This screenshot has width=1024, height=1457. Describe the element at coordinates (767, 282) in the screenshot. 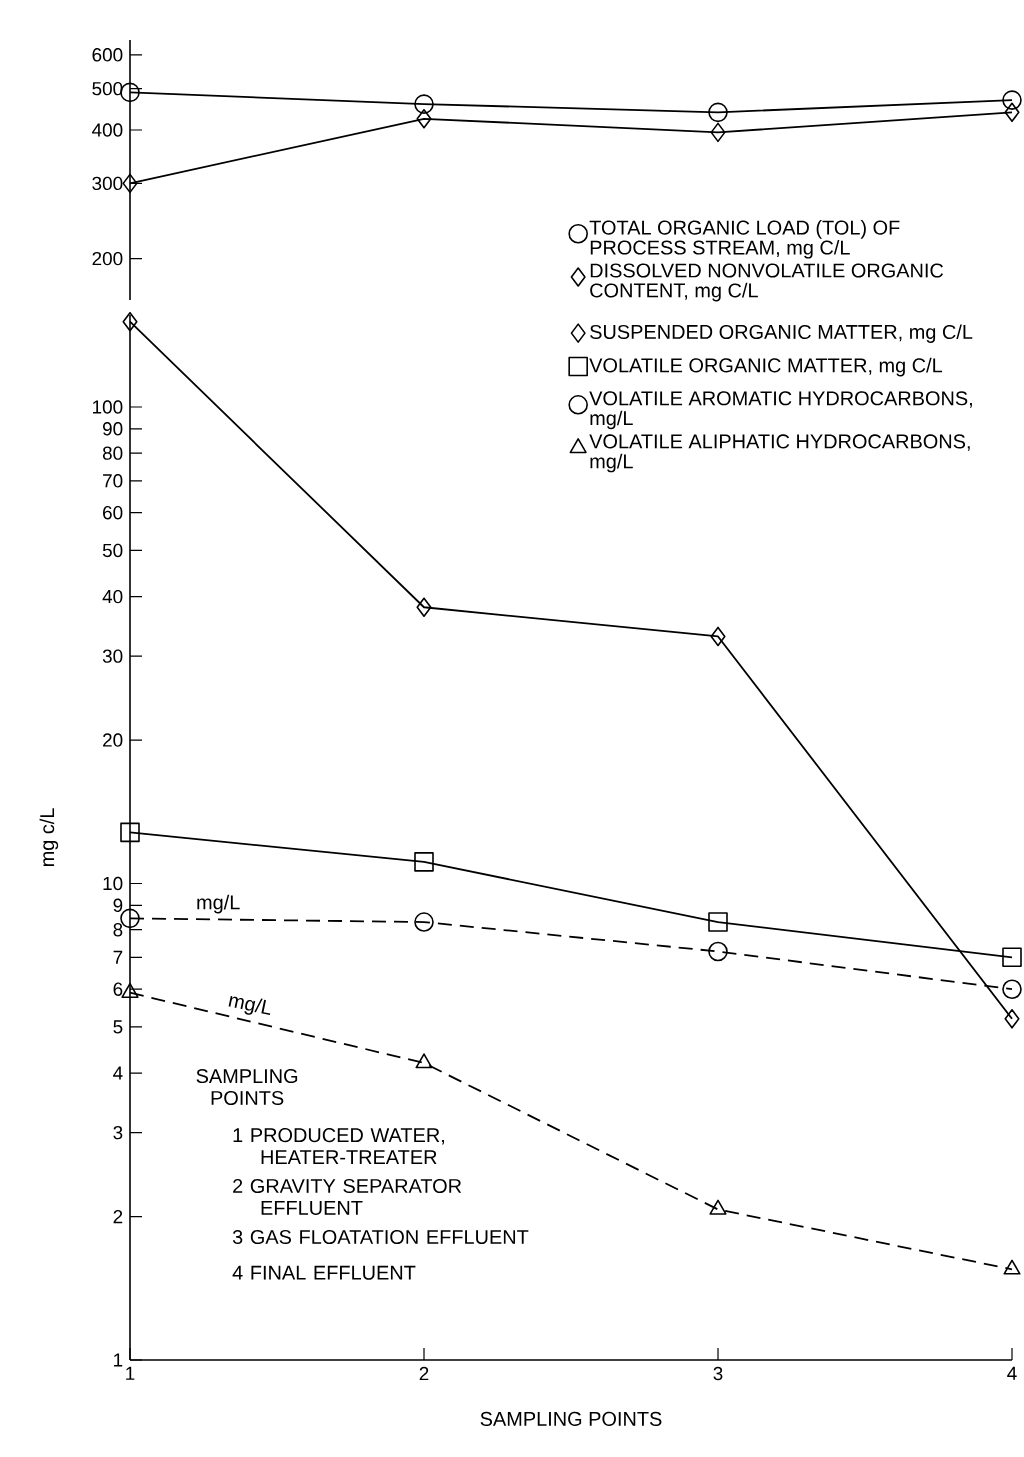

I see `legend-label: DISSOLVED NONVOLATILE ORGANIC CONTENT, mg C/L` at that location.